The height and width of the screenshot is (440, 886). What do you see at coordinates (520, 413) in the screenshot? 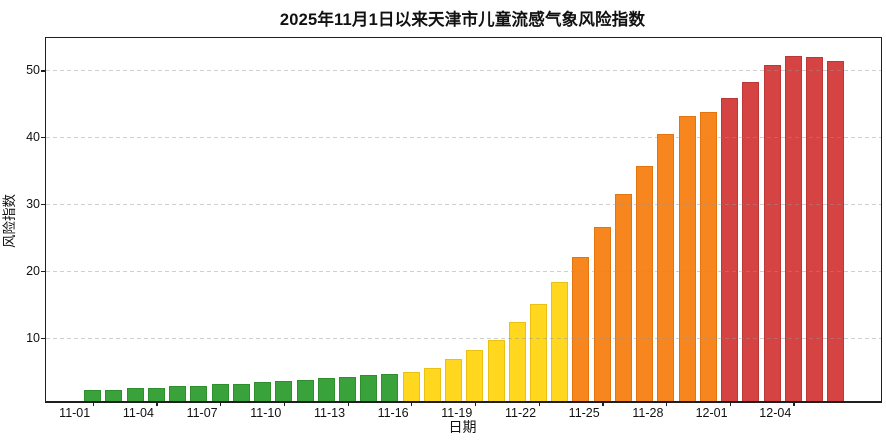
I see `x-tick-label: 11-22` at bounding box center [520, 413].